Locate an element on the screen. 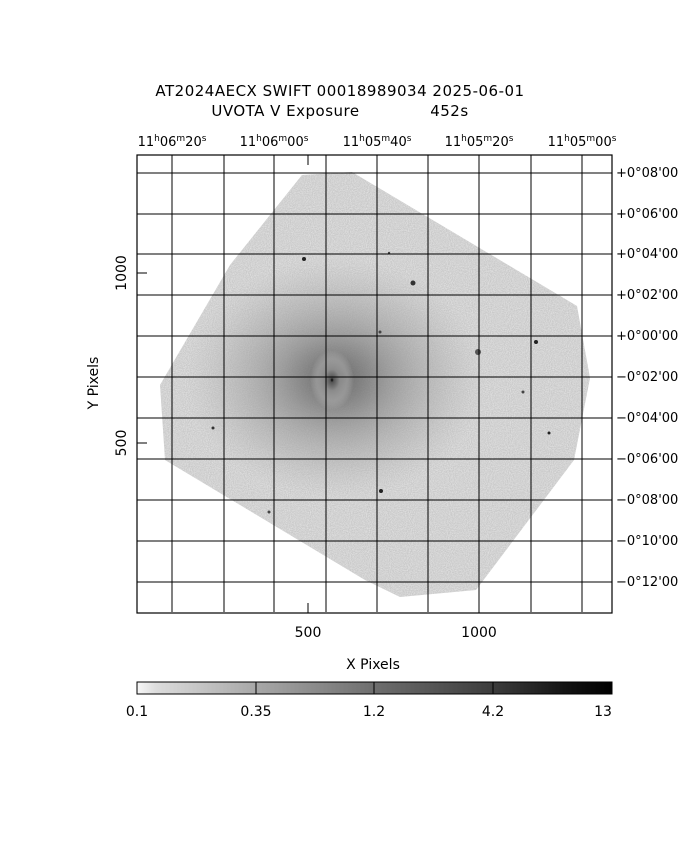 The image size is (680, 850). dec-tick-label: −0°10'00 is located at coordinates (647, 541).